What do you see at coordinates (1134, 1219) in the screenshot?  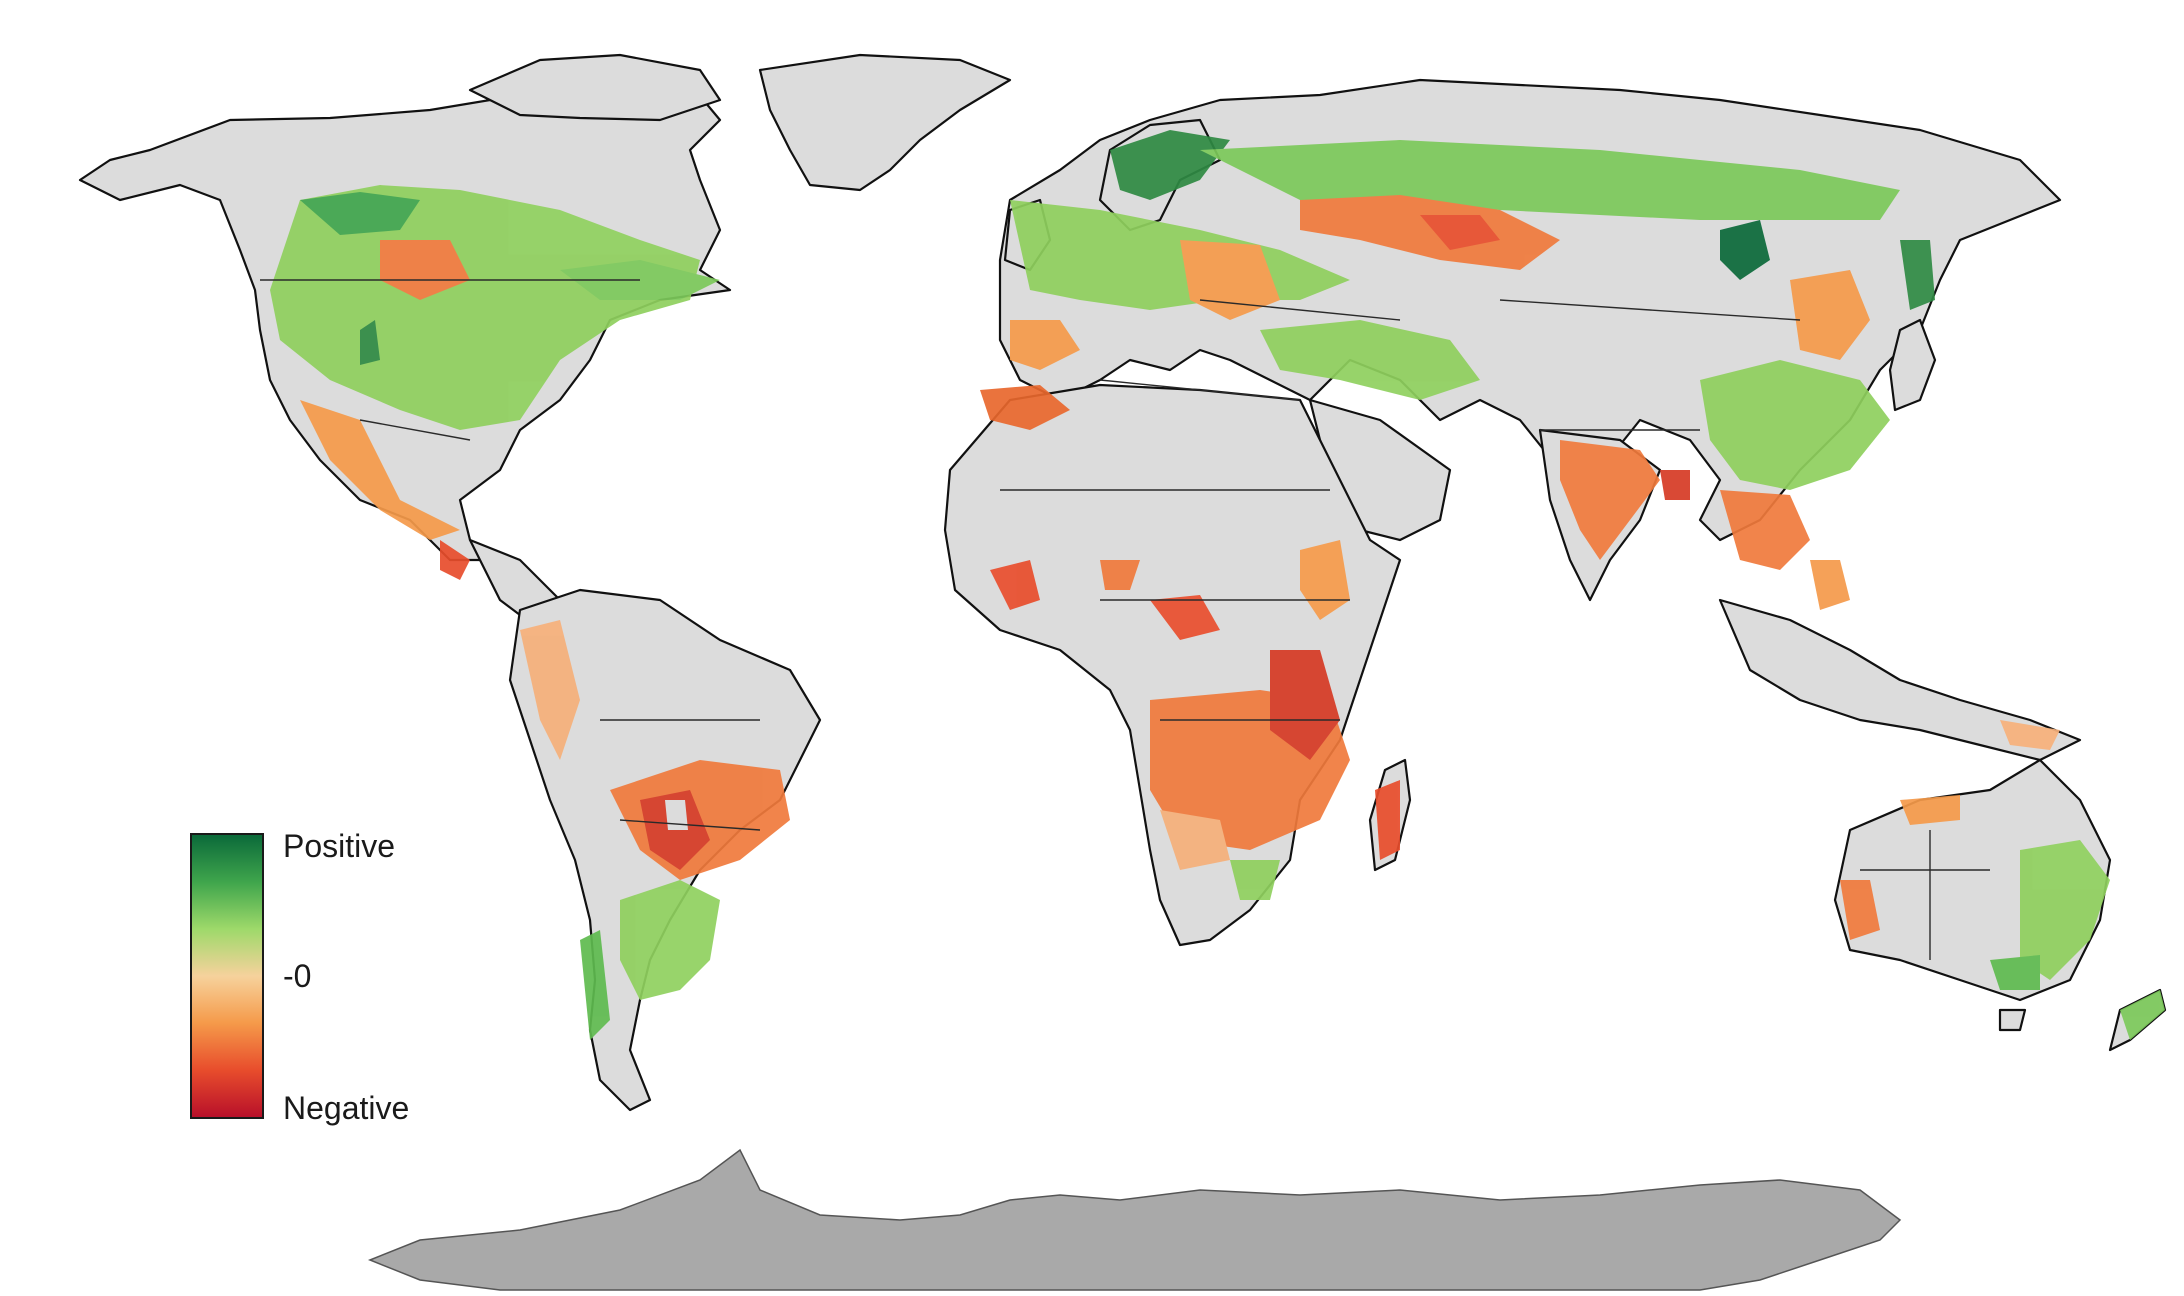 I see `antarctica` at bounding box center [1134, 1219].